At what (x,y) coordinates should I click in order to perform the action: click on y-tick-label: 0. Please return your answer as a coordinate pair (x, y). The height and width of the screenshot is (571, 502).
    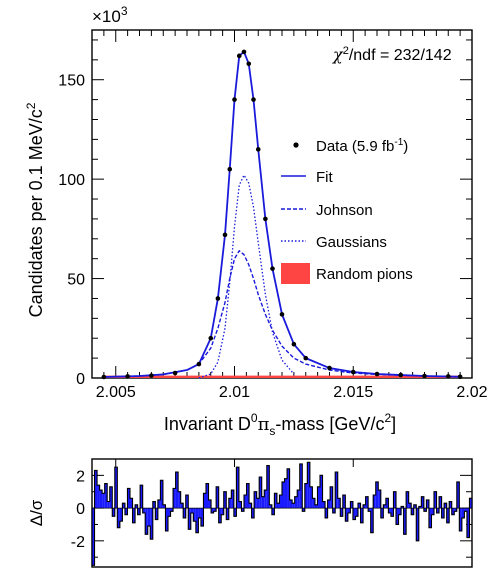
    Looking at the image, I should click on (80, 379).